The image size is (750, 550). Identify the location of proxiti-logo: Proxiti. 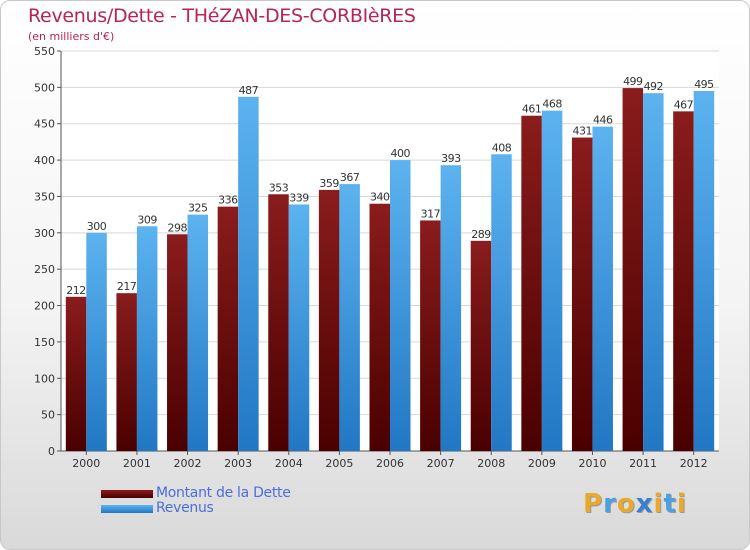
(635, 504).